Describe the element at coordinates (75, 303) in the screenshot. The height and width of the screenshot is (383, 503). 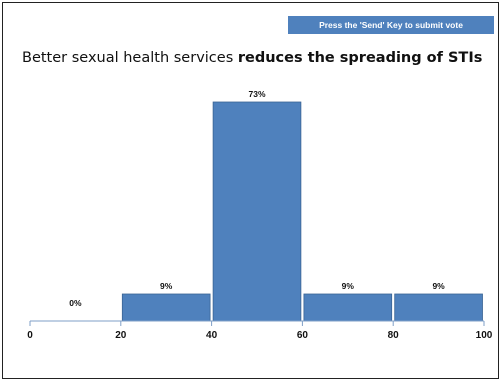
I see `bar-label-1: 0%` at that location.